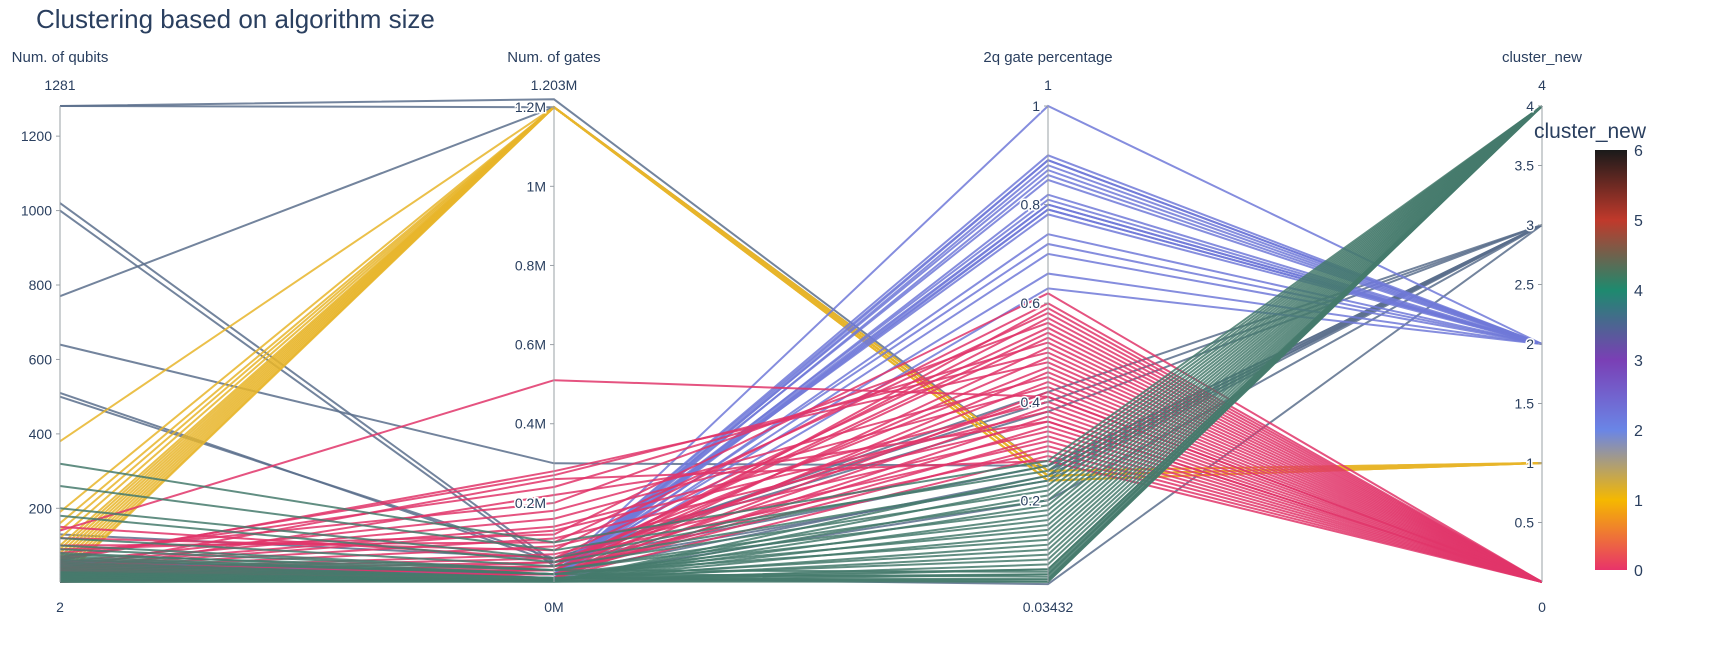  Describe the element at coordinates (60, 607) in the screenshot. I see `axis-min-label: 2` at that location.